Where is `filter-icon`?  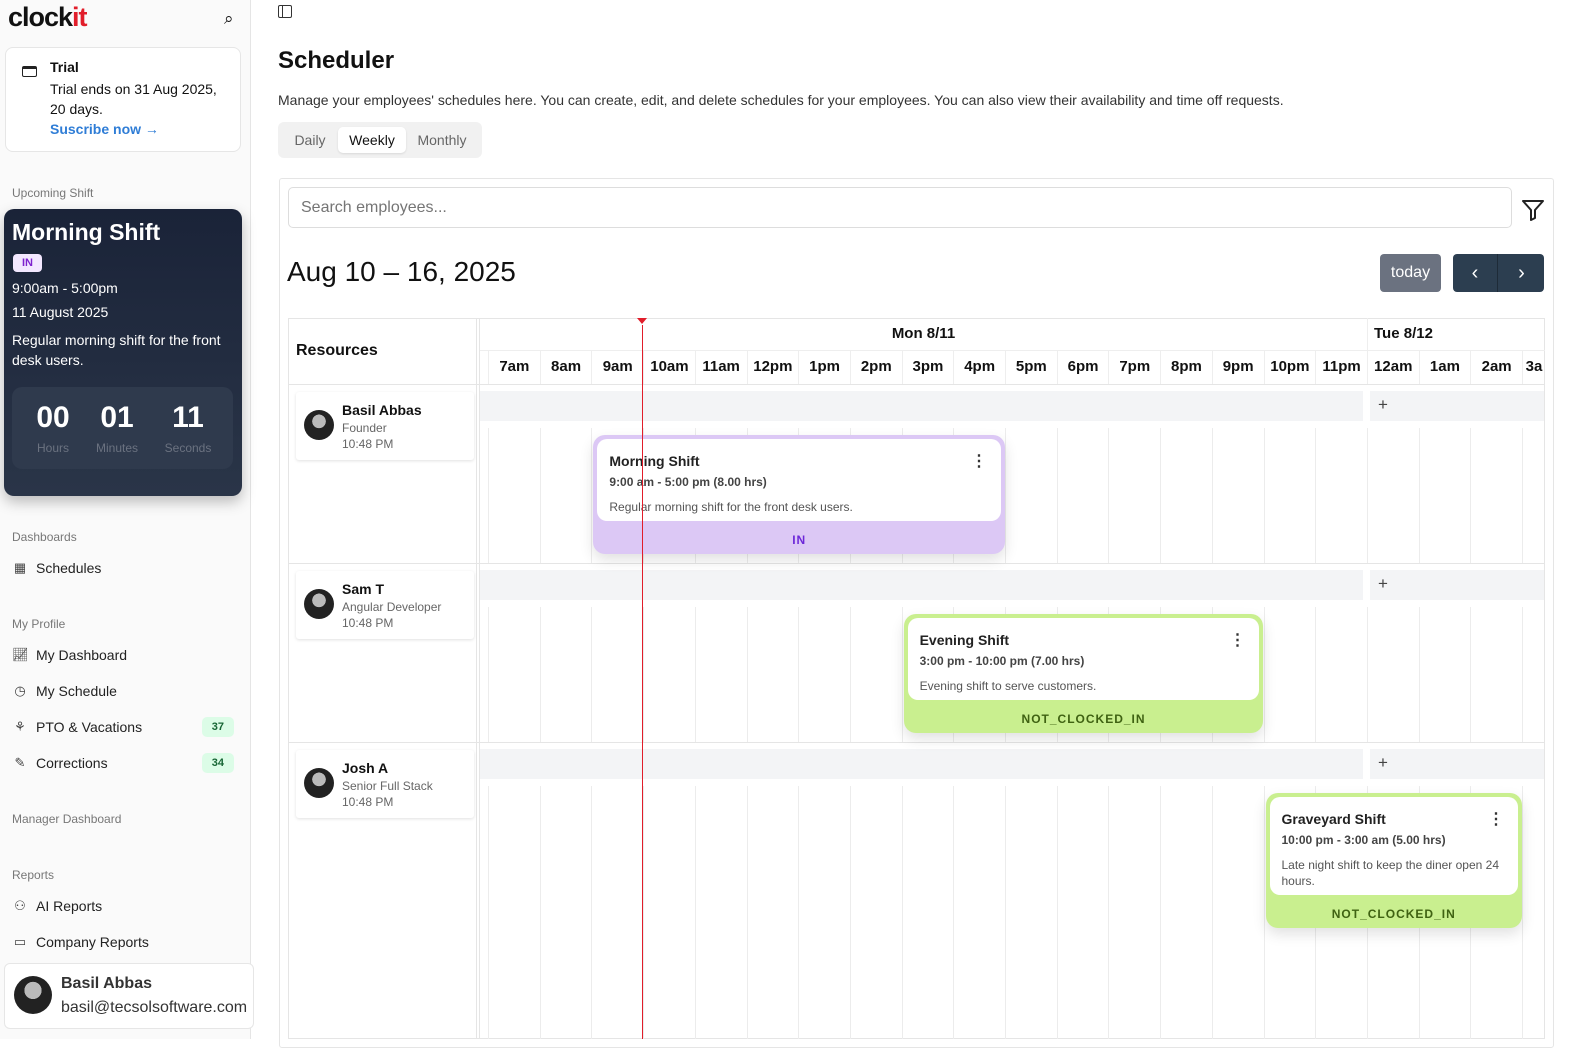
filter-icon is located at coordinates (1533, 210).